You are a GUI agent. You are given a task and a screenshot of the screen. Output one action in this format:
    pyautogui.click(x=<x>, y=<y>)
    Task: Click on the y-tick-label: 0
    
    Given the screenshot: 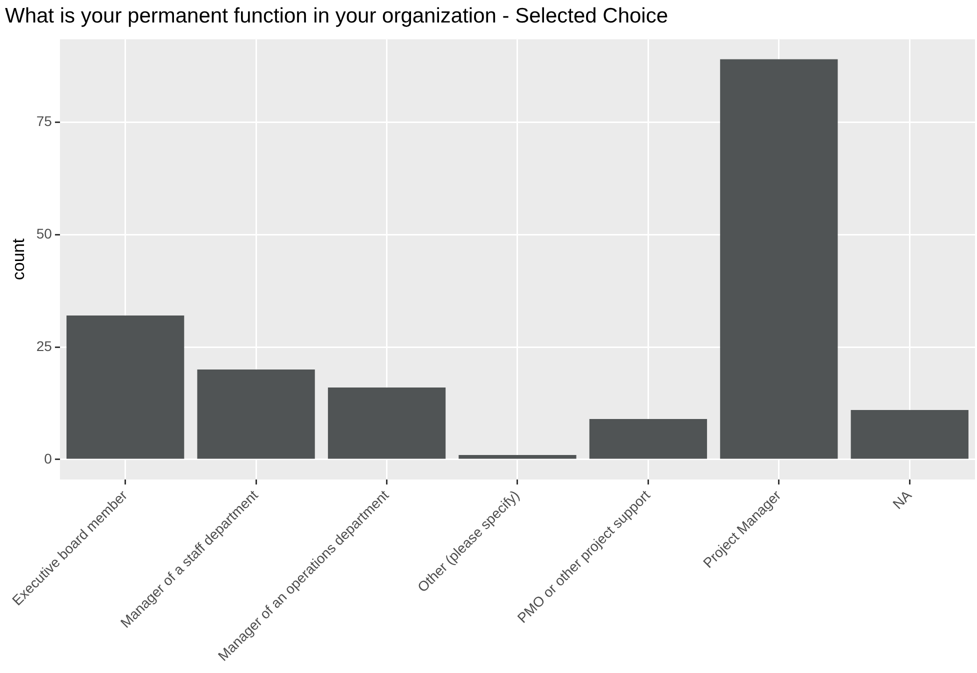 What is the action you would take?
    pyautogui.click(x=48, y=458)
    